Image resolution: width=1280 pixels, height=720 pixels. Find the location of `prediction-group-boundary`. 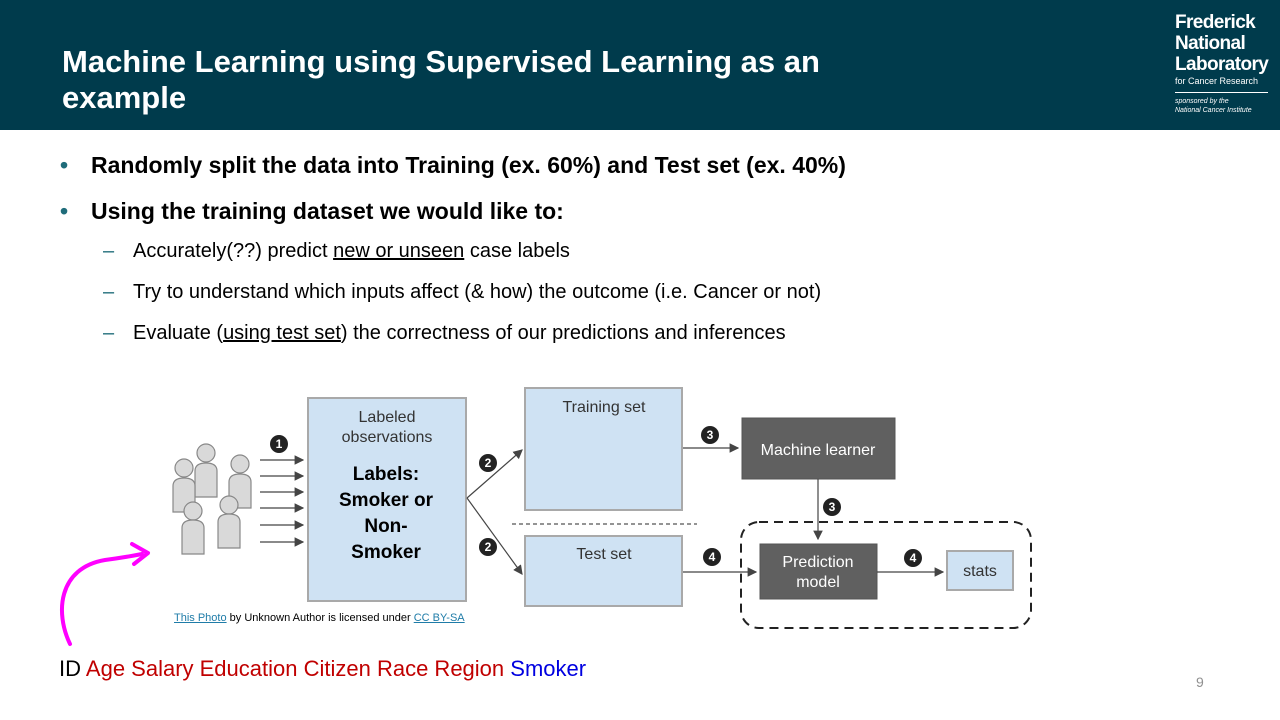

prediction-group-boundary is located at coordinates (886, 575).